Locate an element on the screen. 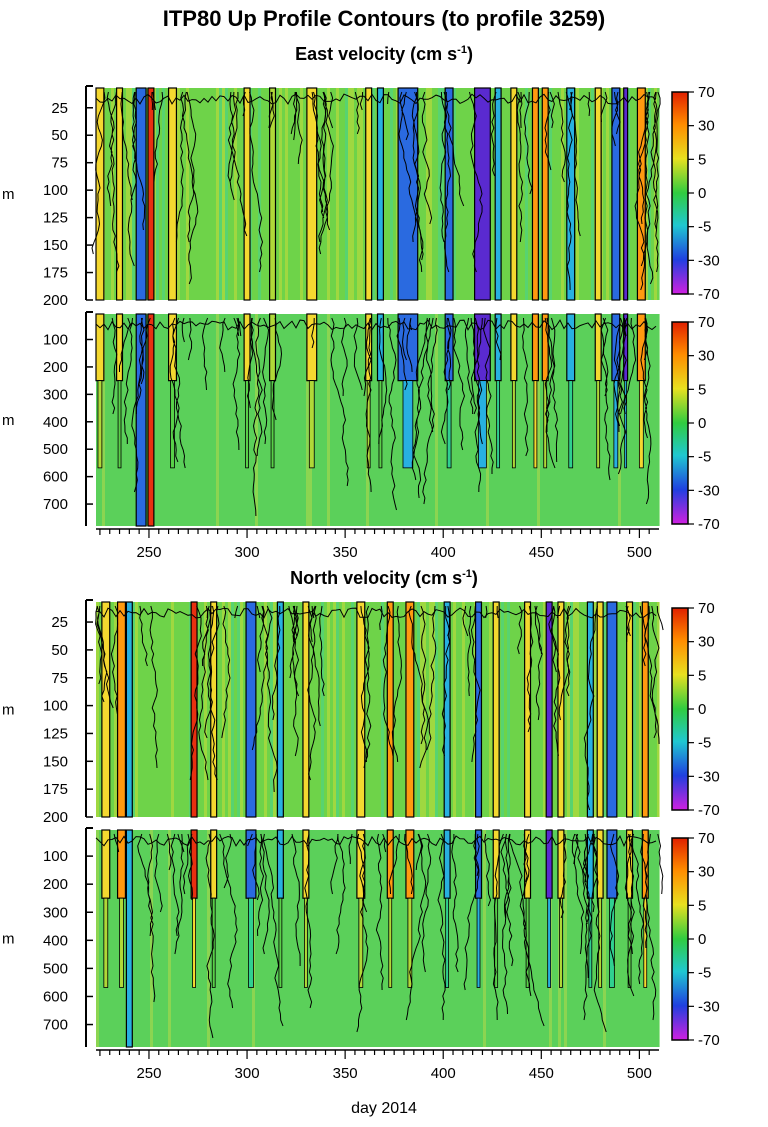  colorbar-tick-label: -30 is located at coordinates (709, 490).